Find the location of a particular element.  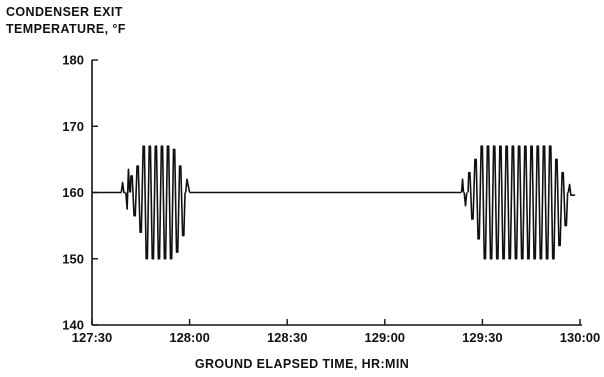

y-tick-label-170: 170 is located at coordinates (73, 126).